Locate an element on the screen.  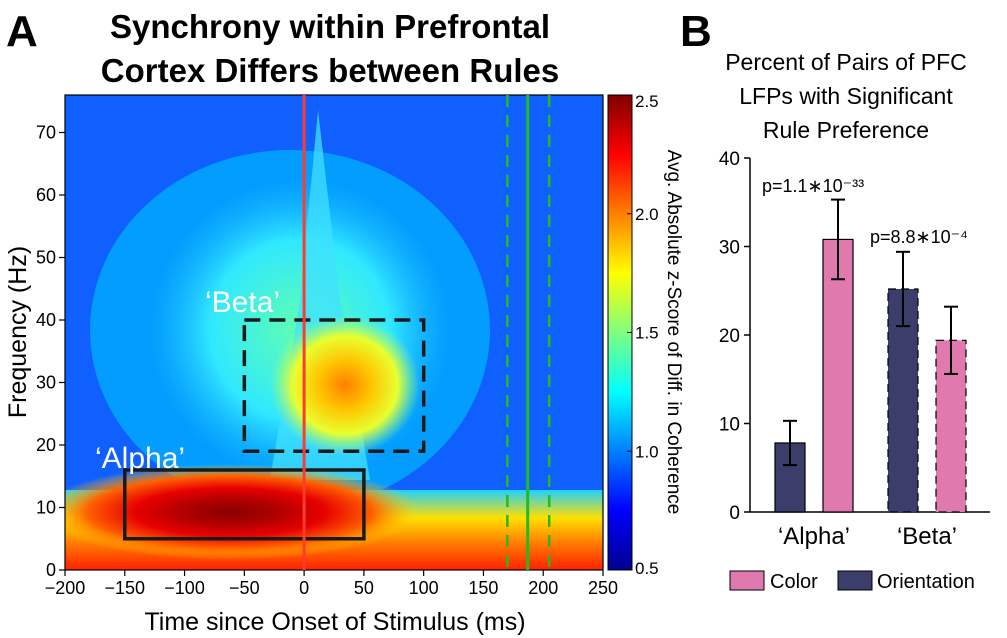
x-tick-label: 0 is located at coordinates (304, 588).